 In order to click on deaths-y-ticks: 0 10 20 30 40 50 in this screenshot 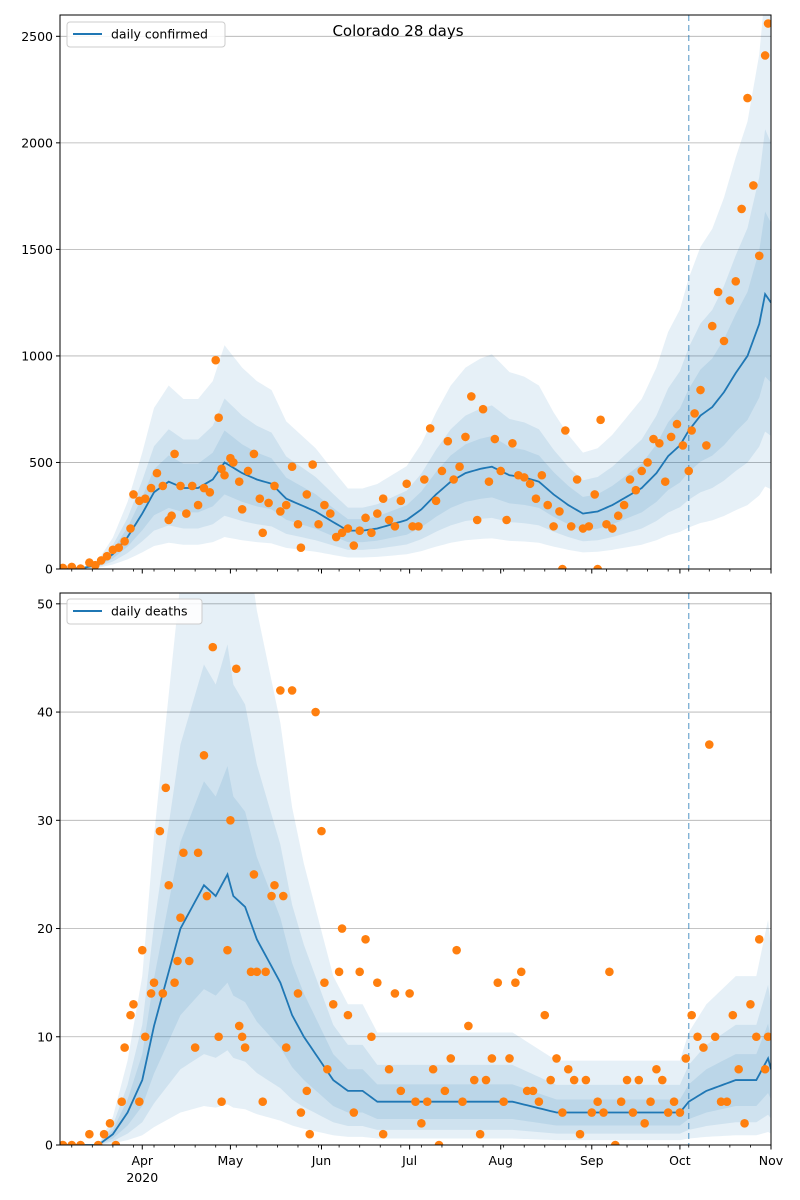, I will do `click(48, 874)`.